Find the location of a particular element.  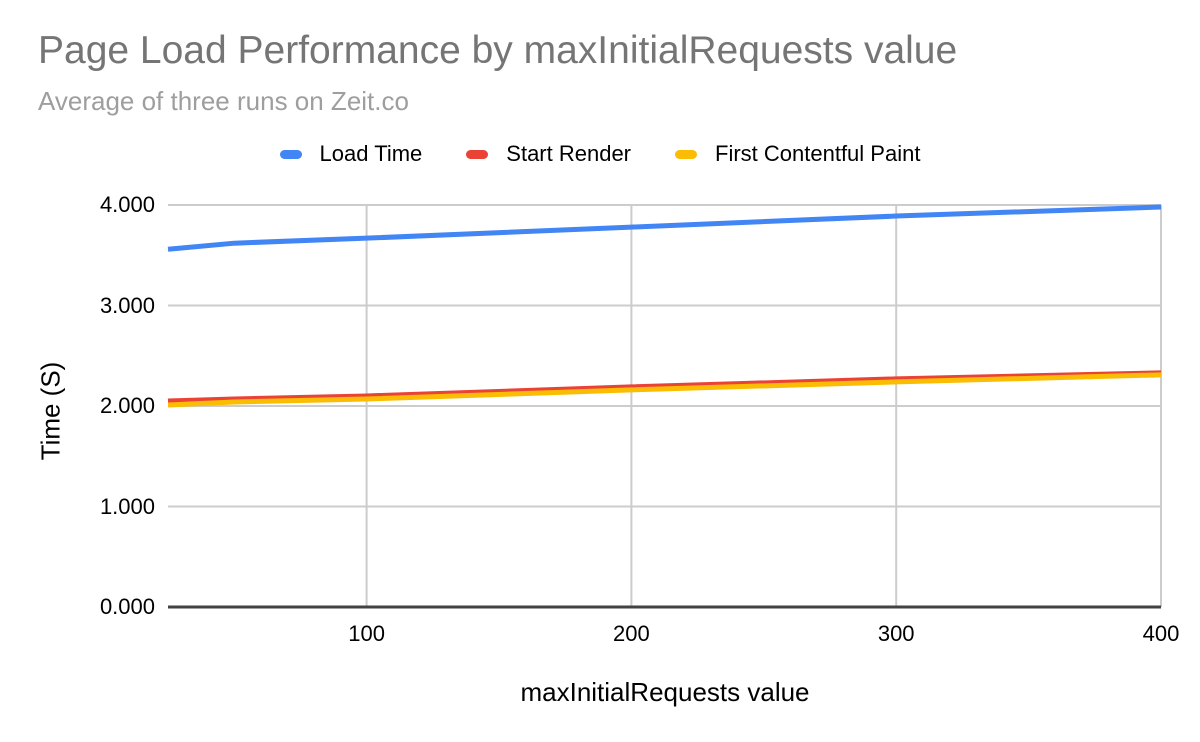

y-tick-label: 2.000 is located at coordinates (127, 405).